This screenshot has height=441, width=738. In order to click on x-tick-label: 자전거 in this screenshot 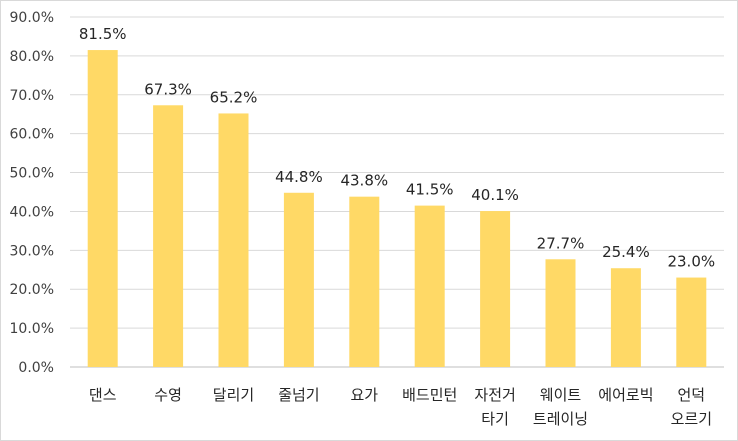, I will do `click(494, 395)`.